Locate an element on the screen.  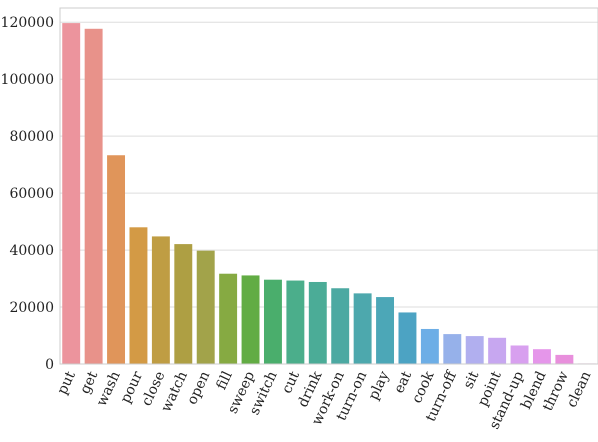
bar-put is located at coordinates (71, 194).